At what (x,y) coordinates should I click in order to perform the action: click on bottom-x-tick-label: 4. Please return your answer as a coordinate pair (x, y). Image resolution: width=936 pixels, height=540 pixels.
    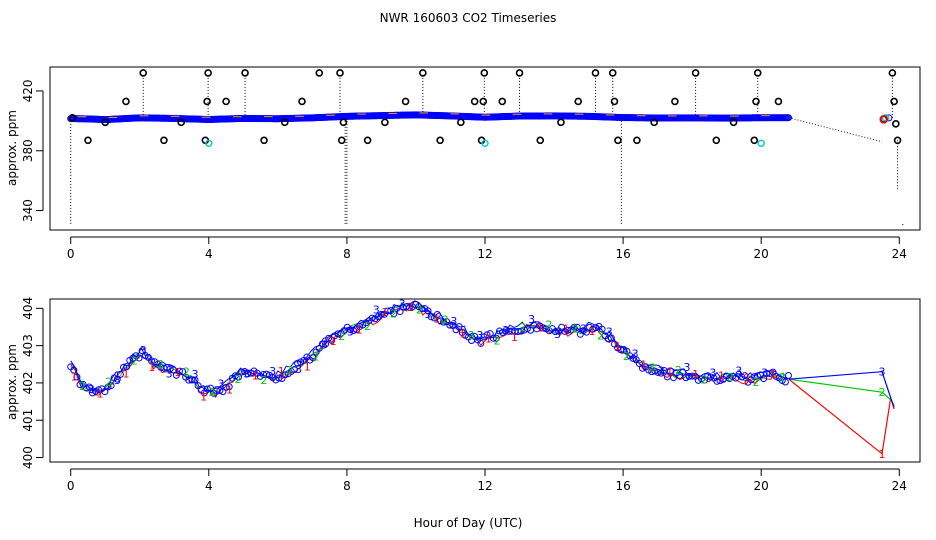
    Looking at the image, I should click on (209, 486).